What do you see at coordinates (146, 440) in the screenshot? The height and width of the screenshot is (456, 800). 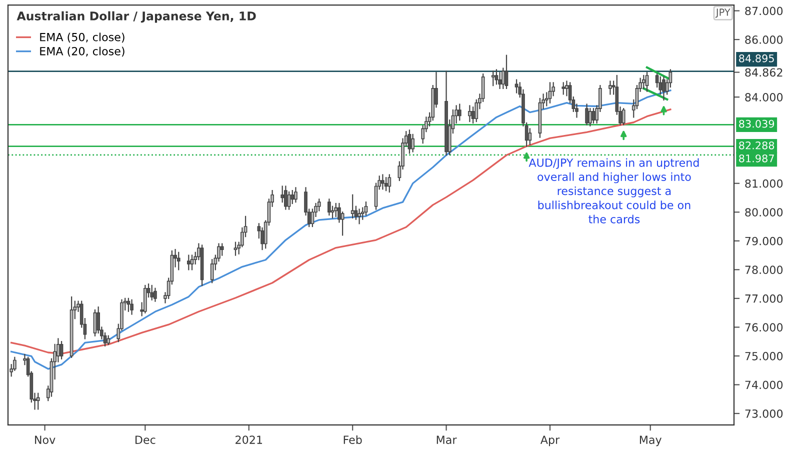 I see `x-tick-label: Dec` at bounding box center [146, 440].